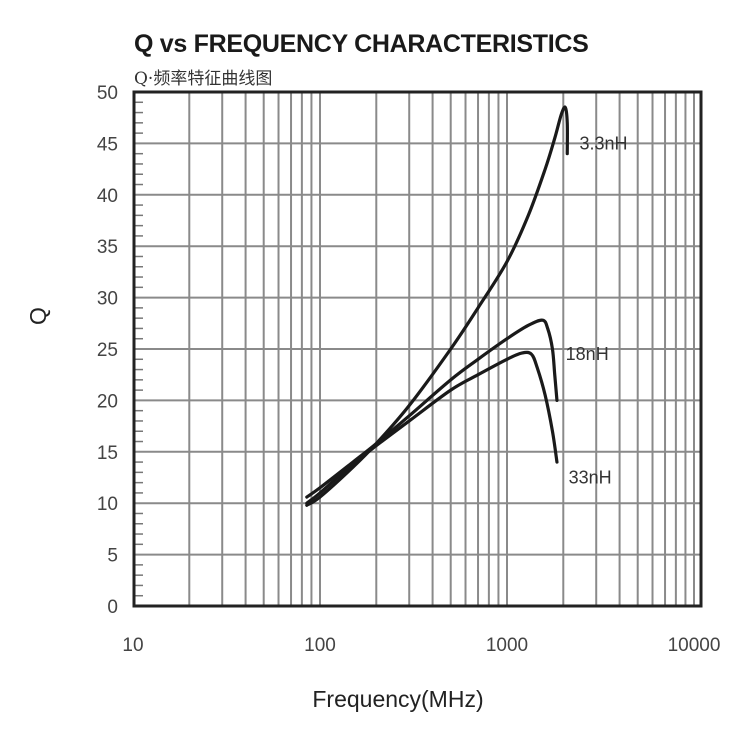 The width and height of the screenshot is (750, 750). Describe the element at coordinates (132, 645) in the screenshot. I see `x-tick-label: 10` at that location.